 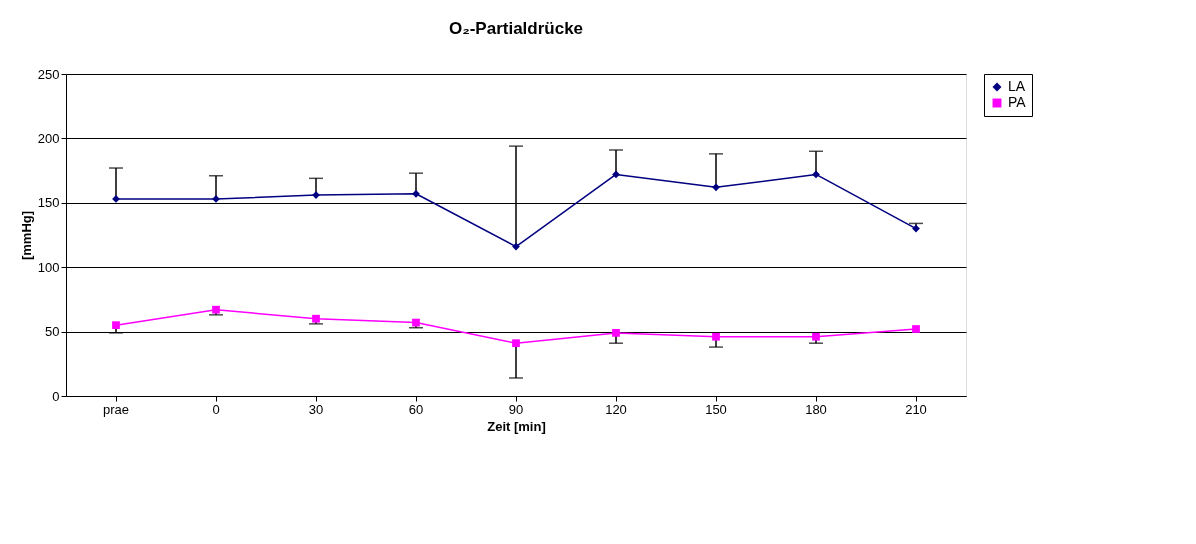 I want to click on y-tick-label: 100, so click(x=48, y=267).